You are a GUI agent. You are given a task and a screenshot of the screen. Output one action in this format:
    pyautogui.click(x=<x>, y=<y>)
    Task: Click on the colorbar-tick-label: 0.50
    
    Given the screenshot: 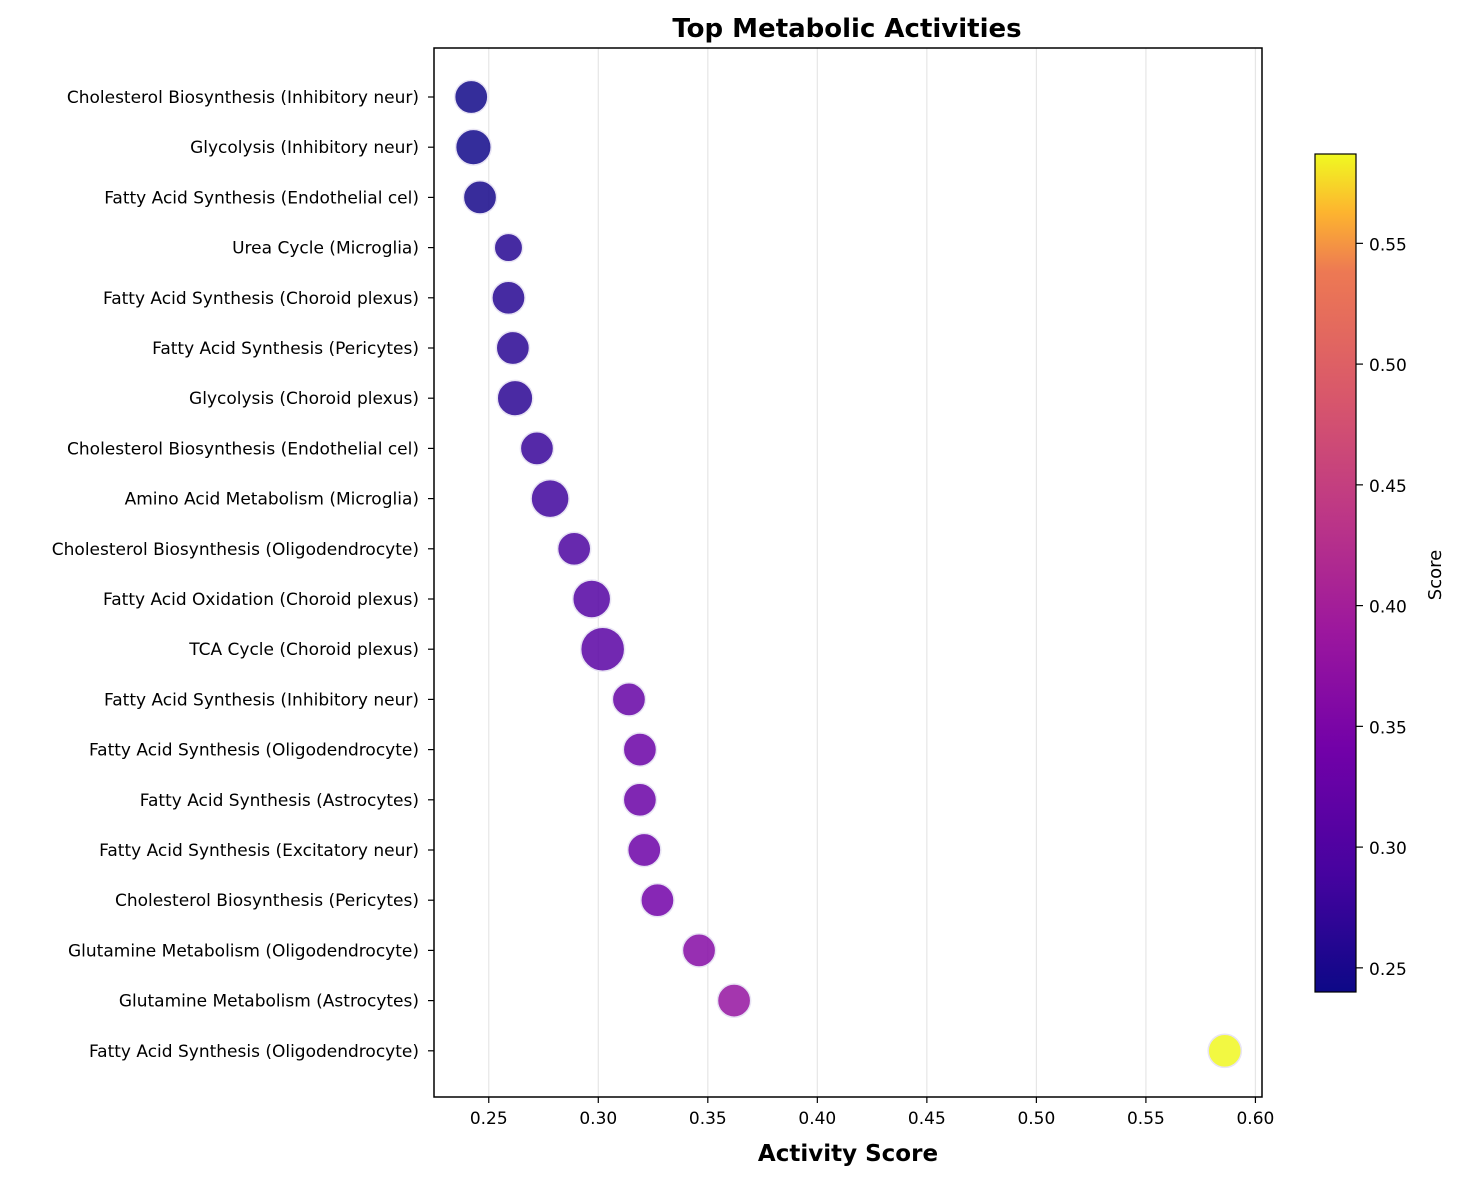 What is the action you would take?
    pyautogui.click(x=1388, y=366)
    